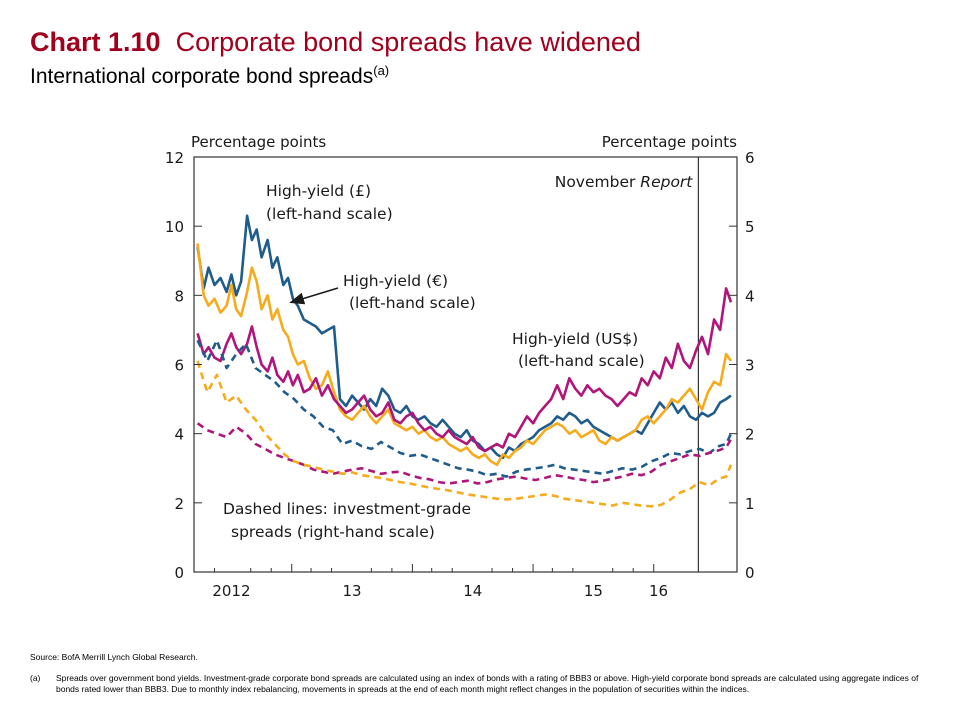 The height and width of the screenshot is (720, 960). What do you see at coordinates (314, 296) in the screenshot?
I see `annotation-hy-eur-arrow` at bounding box center [314, 296].